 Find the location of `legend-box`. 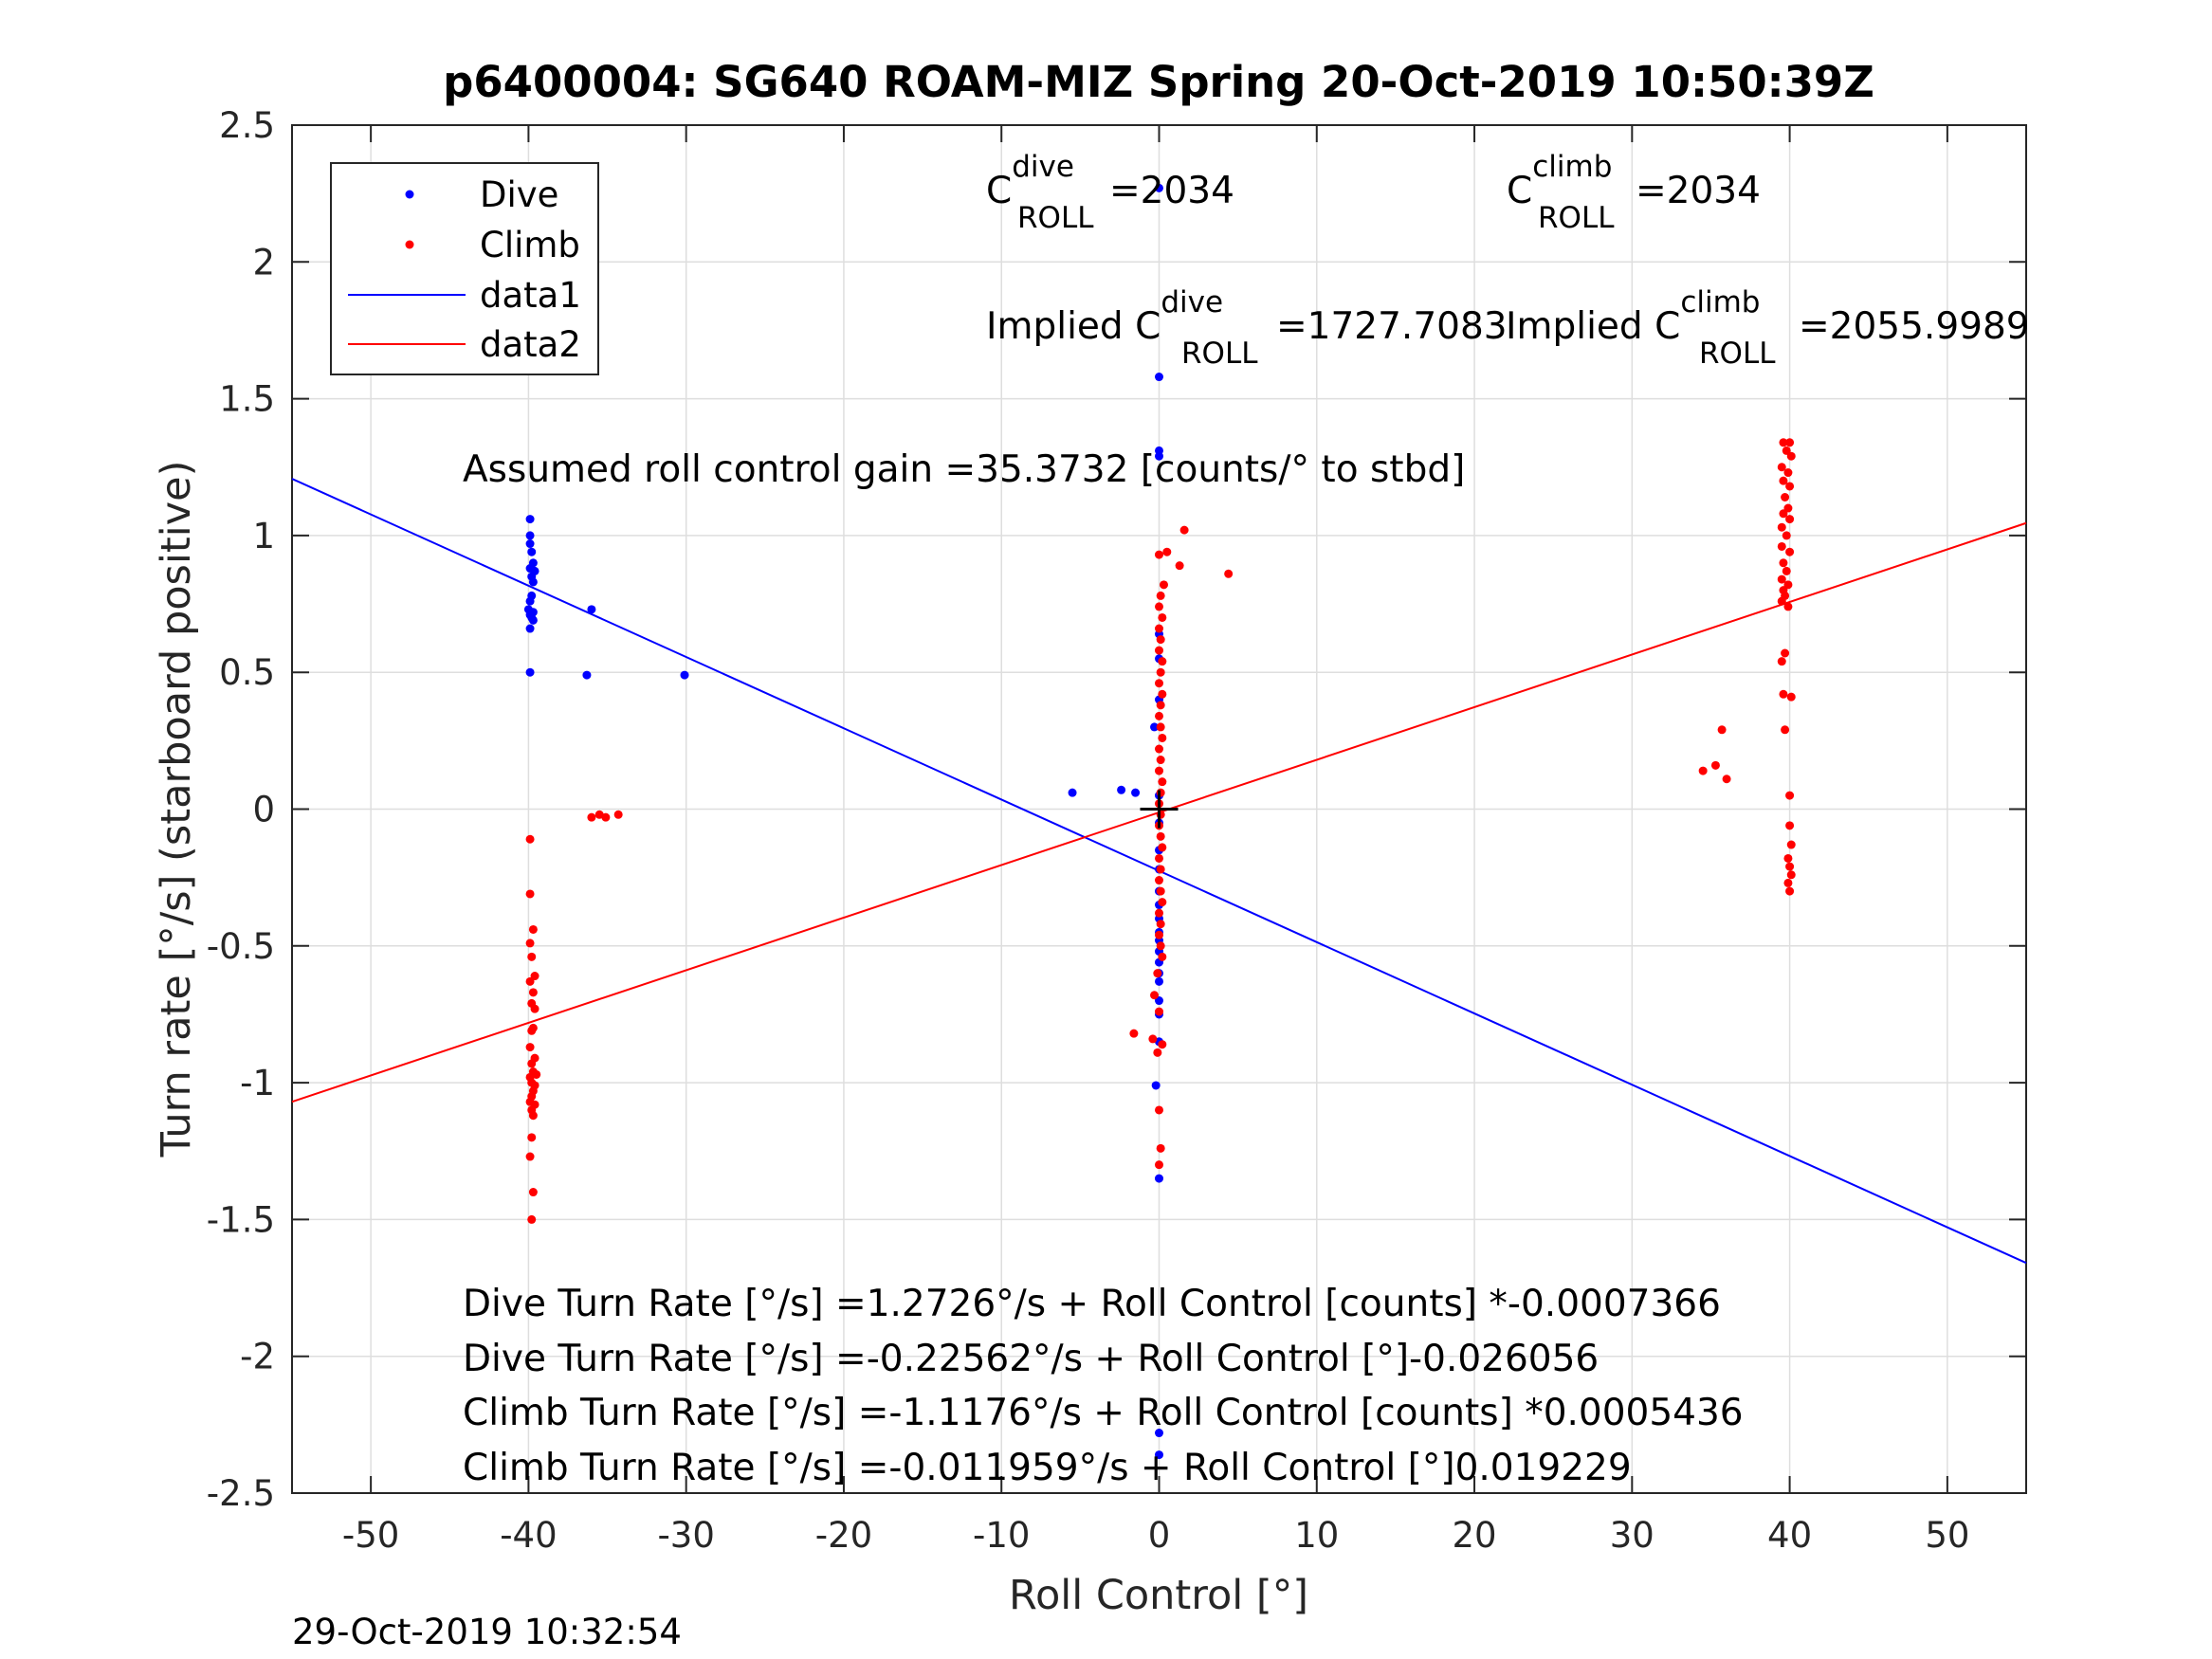

legend-box is located at coordinates (464, 268).